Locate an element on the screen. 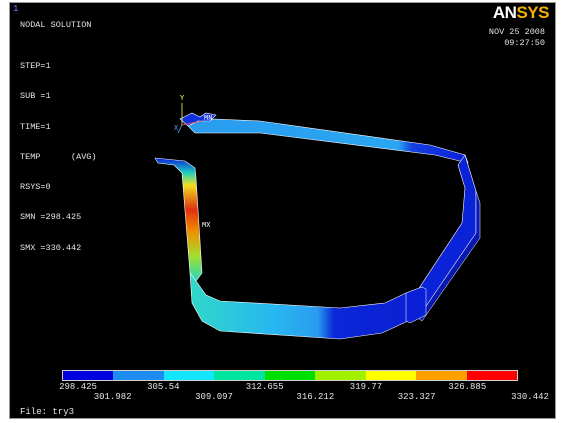  ansys-logo: ANSYS is located at coordinates (521, 12).